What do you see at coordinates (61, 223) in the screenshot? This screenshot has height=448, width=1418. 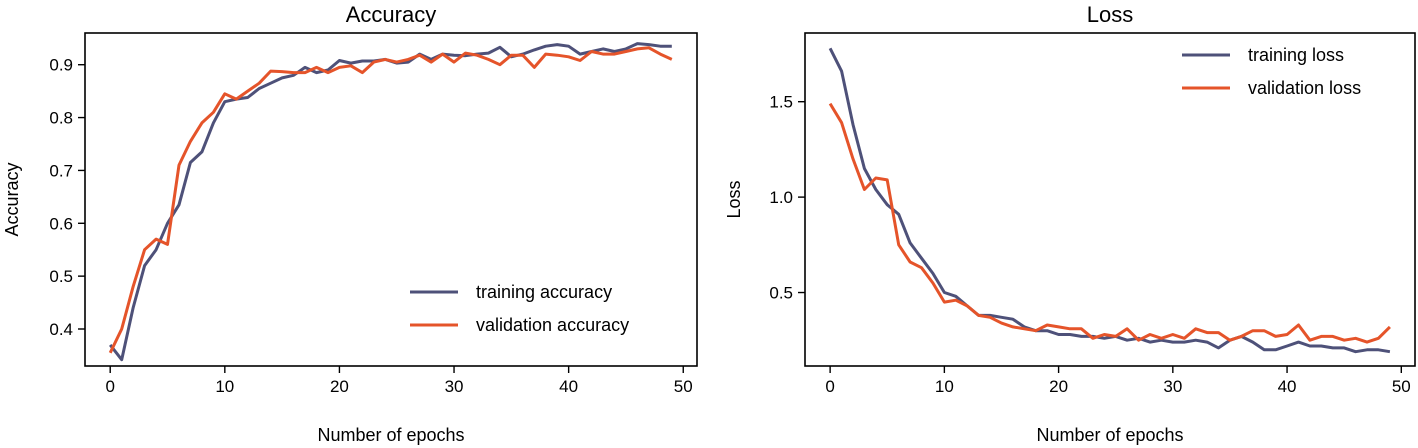 I see `y-tick-label: 0.6` at bounding box center [61, 223].